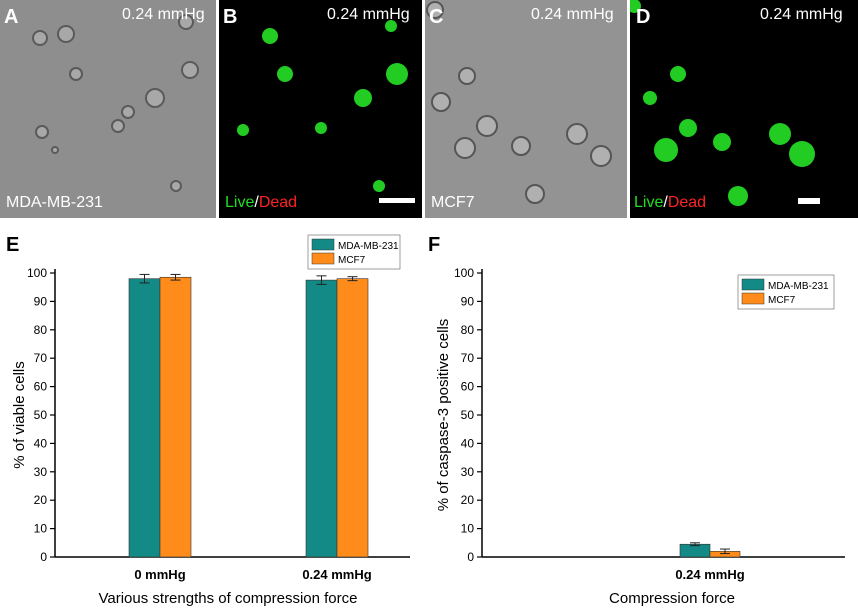 This screenshot has height=612, width=858. I want to click on micrograph-a: A 0.24 mmHg MDA-MB-231, so click(108, 109).